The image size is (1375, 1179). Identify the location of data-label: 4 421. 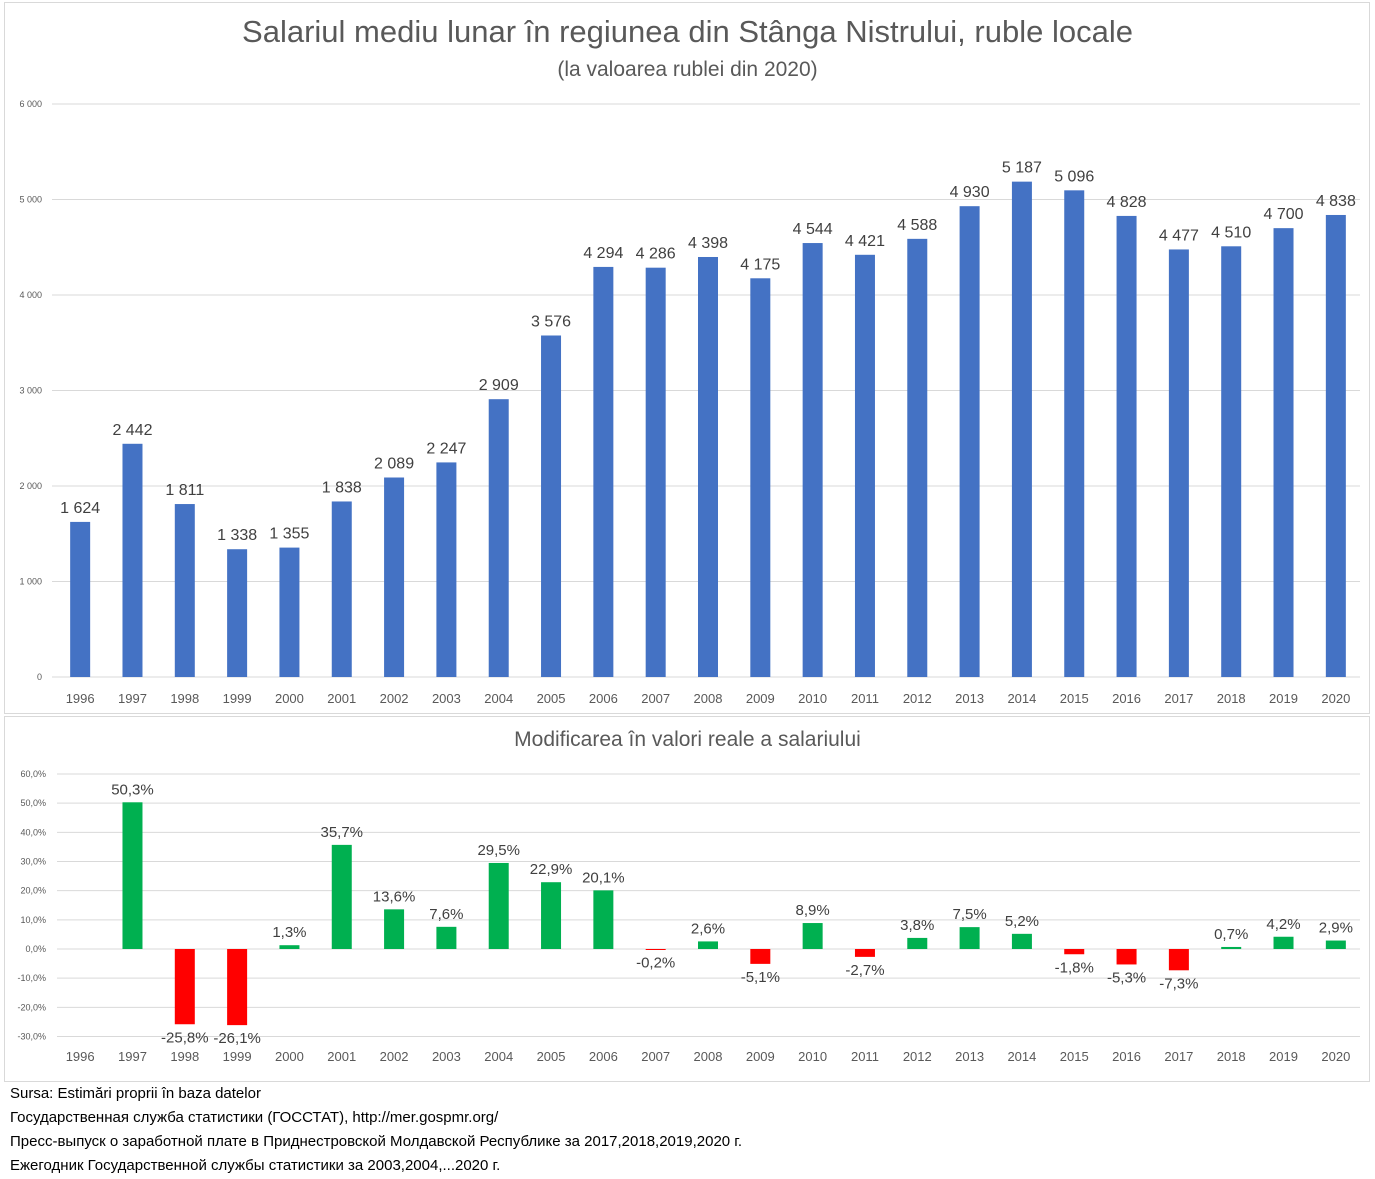
(865, 241).